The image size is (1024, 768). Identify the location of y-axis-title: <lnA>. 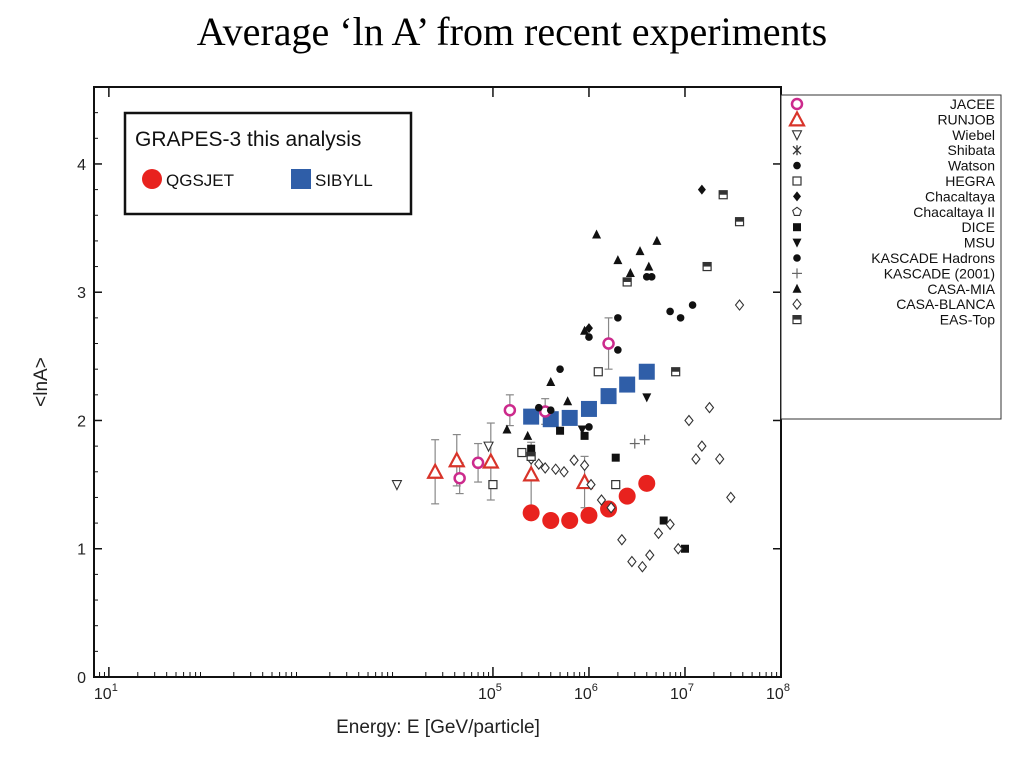
(41, 382).